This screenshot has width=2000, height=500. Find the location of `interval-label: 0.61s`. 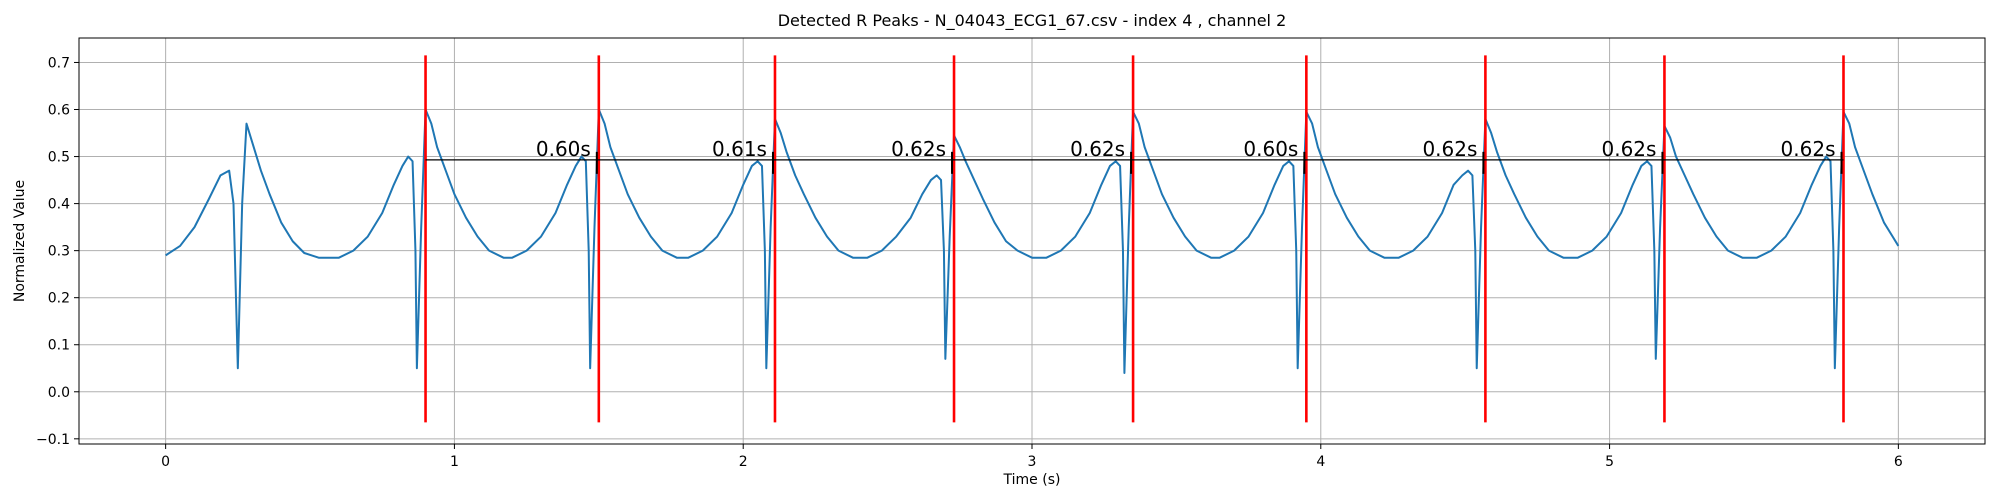

interval-label: 0.61s is located at coordinates (739, 149).